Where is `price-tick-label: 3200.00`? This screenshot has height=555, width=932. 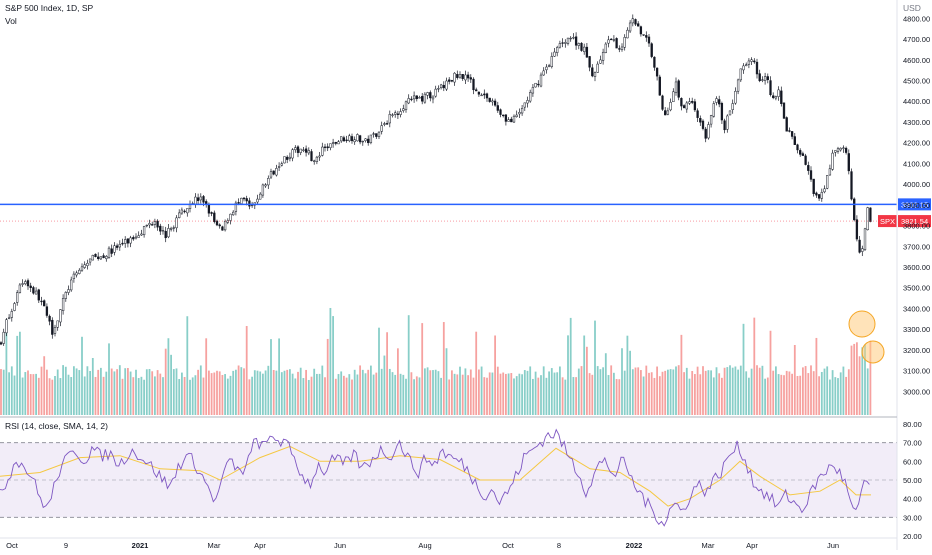
price-tick-label: 3200.00 is located at coordinates (916, 350).